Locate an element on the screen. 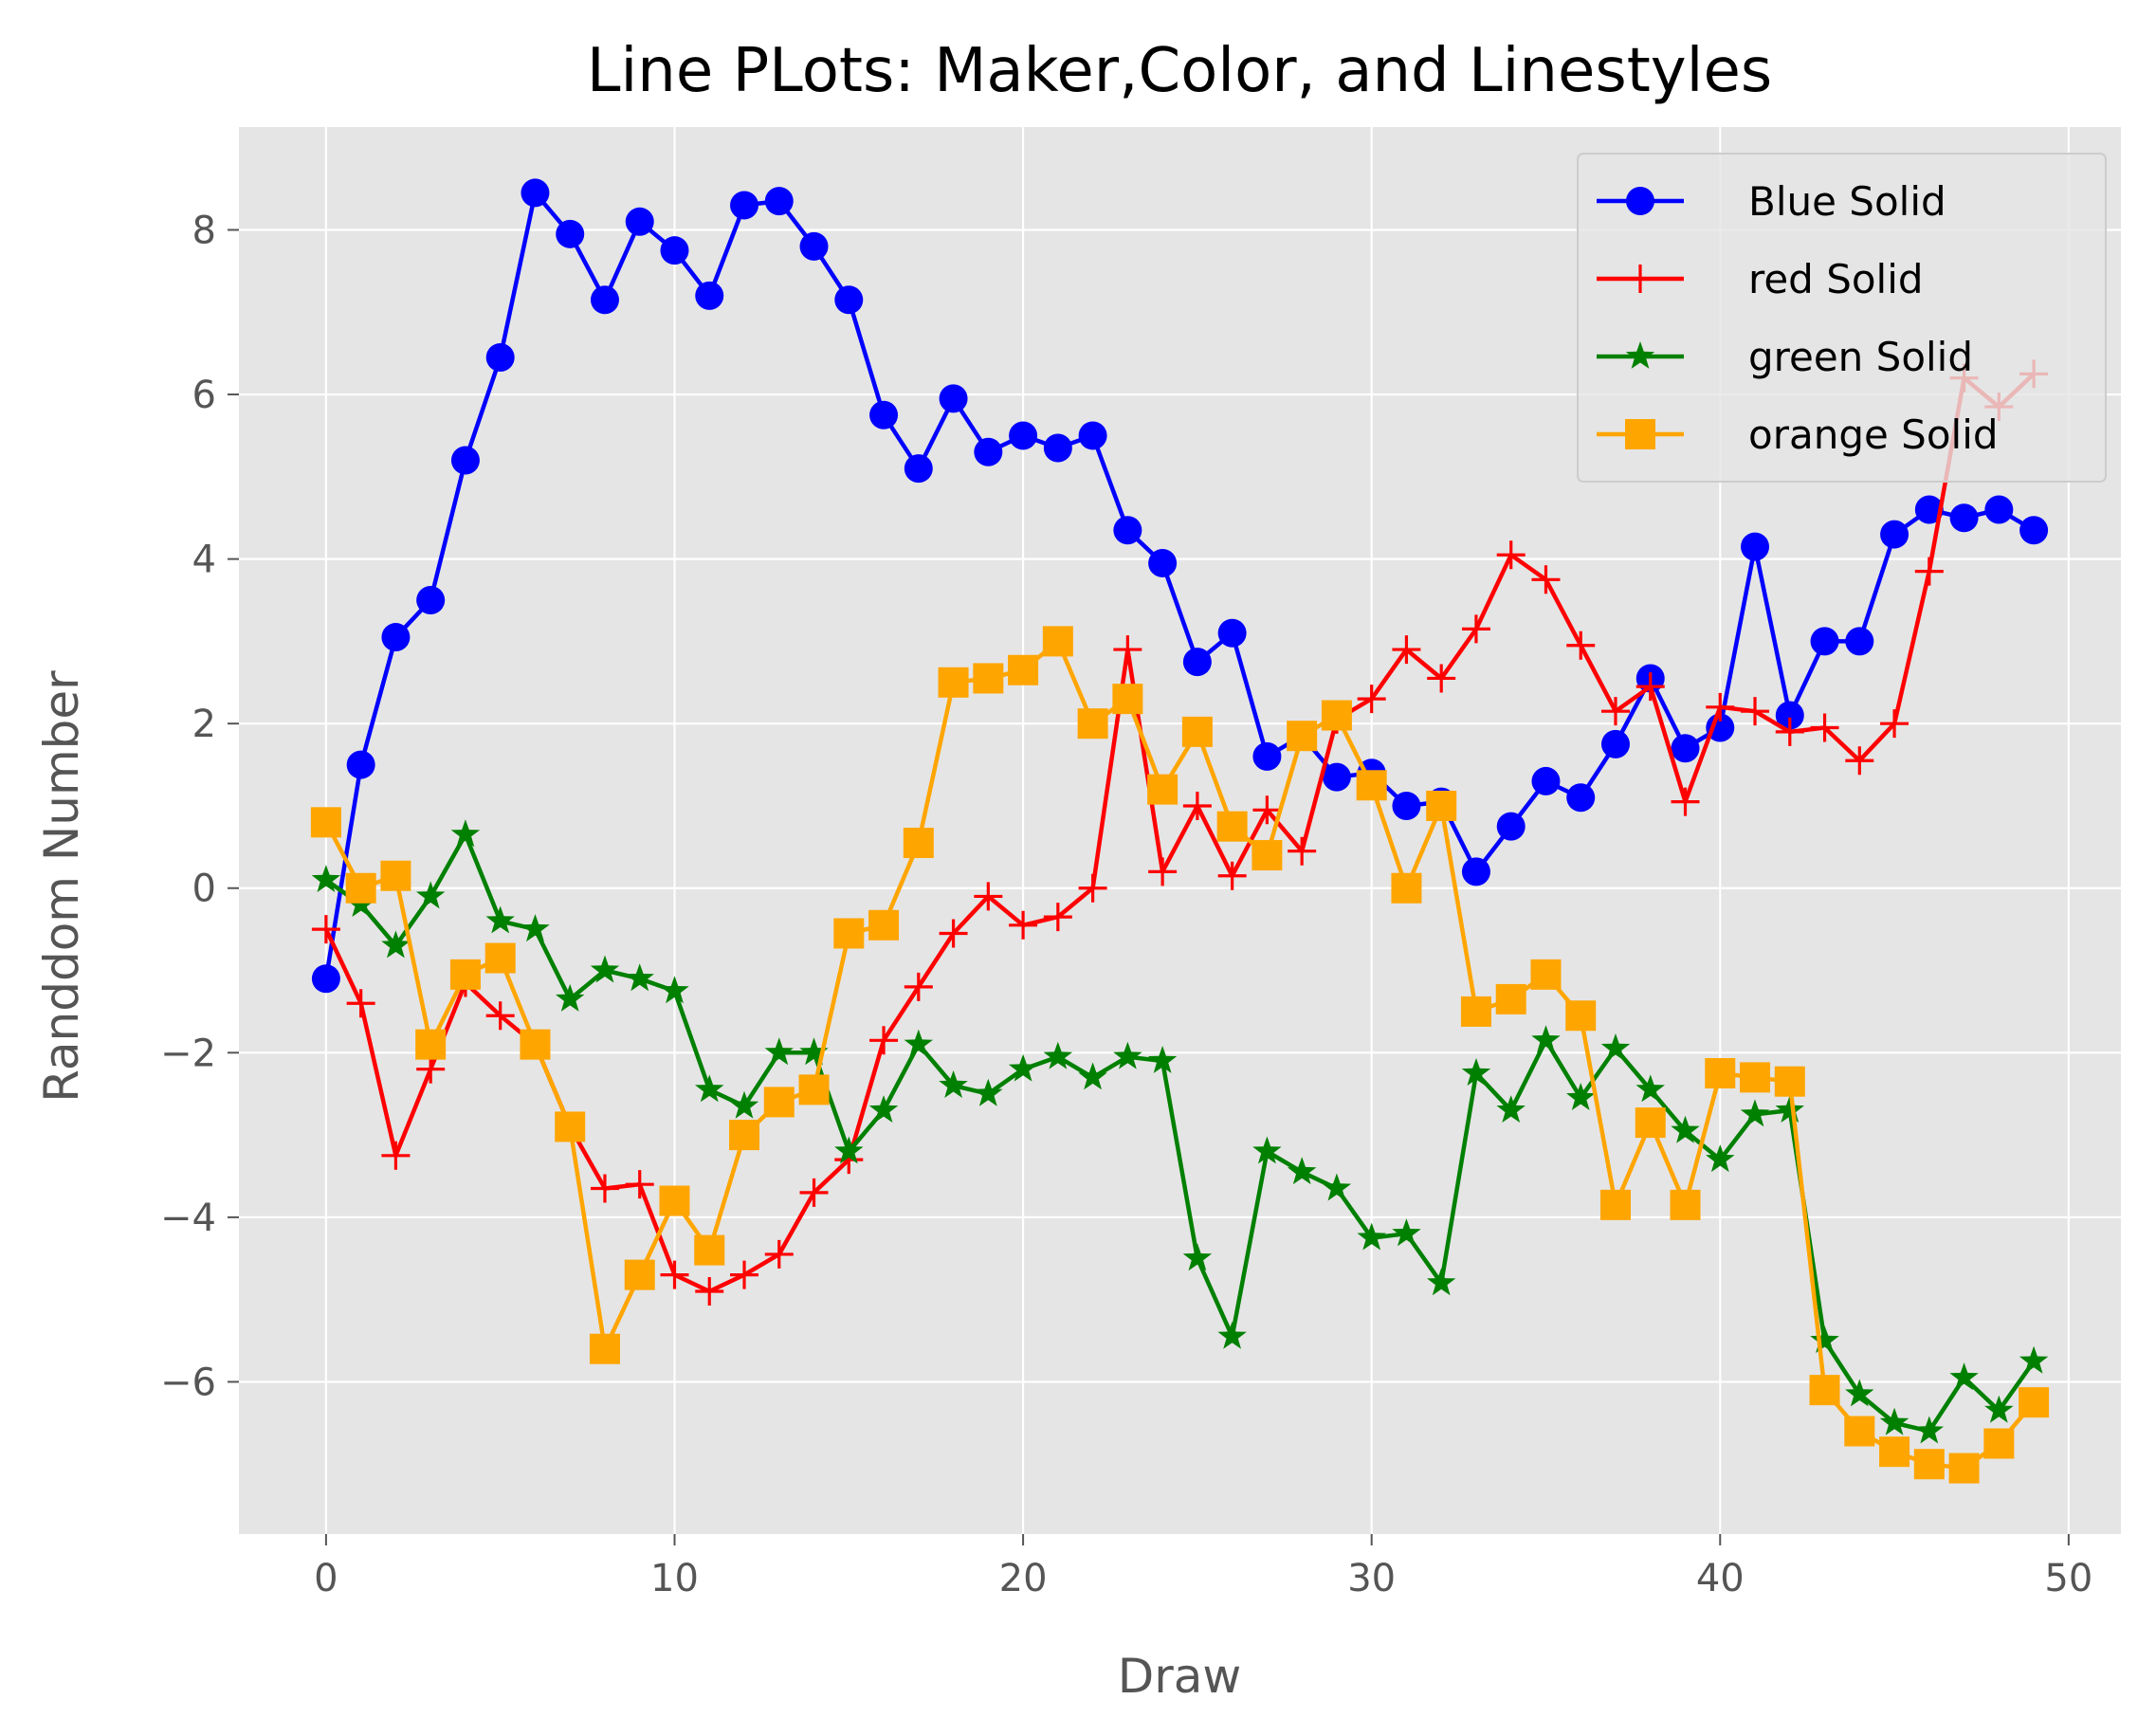  y-tick-label: −4 is located at coordinates (188, 1218).